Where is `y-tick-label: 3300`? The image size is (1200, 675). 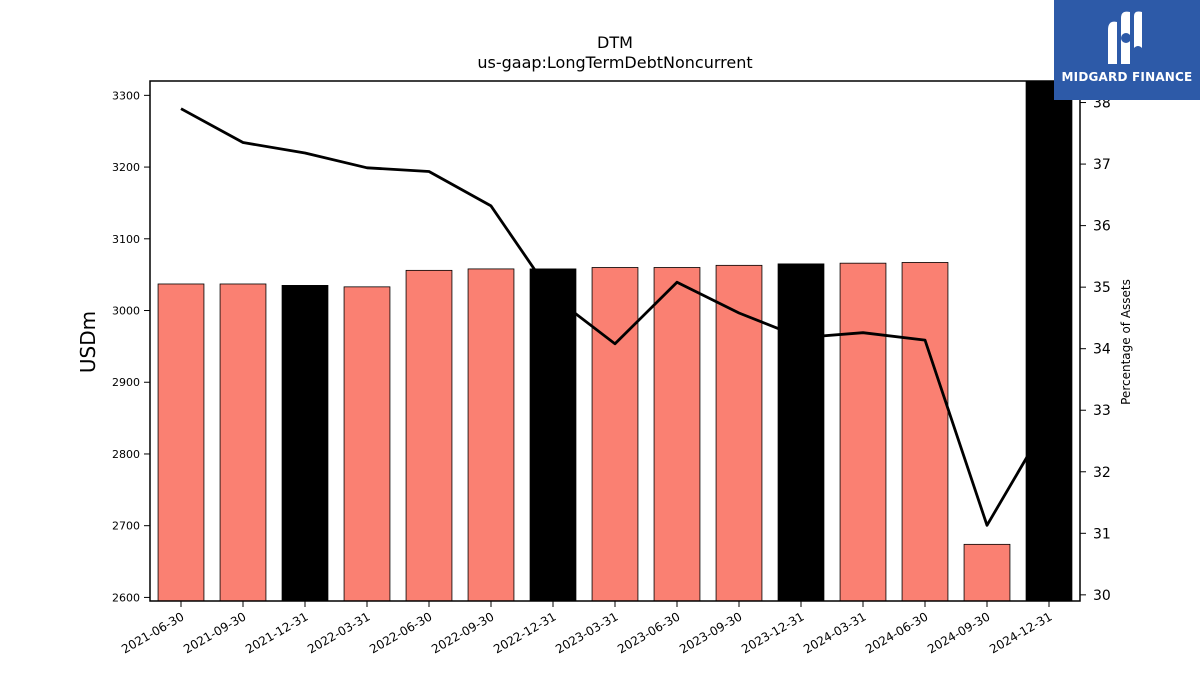
y-tick-label: 3300 is located at coordinates (126, 95).